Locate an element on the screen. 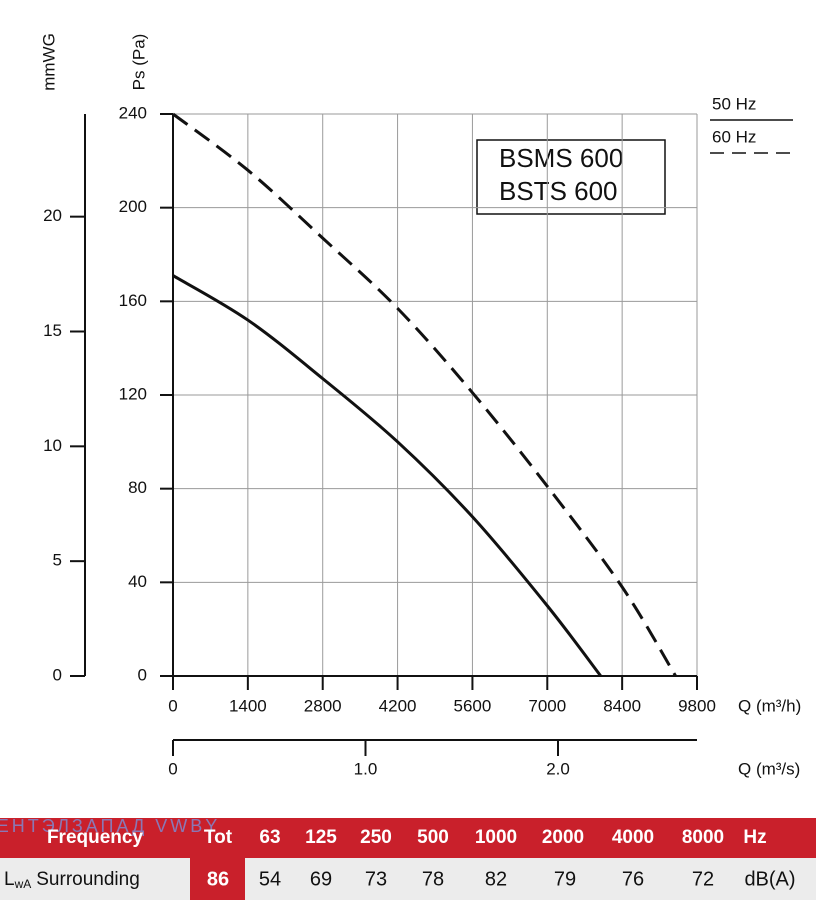  x2-tick-label: 1.0 is located at coordinates (366, 768).